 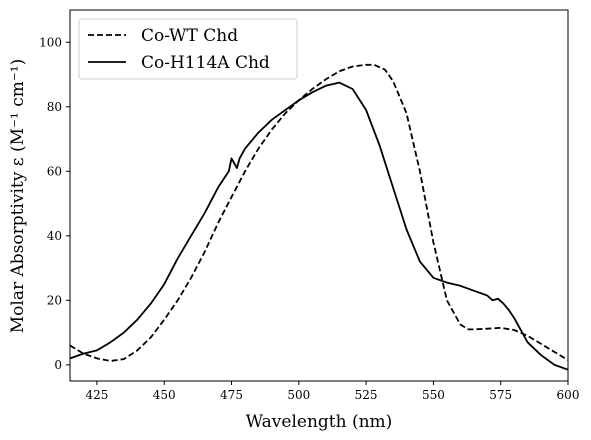 I want to click on x-tick-label: 500, so click(x=298, y=395).